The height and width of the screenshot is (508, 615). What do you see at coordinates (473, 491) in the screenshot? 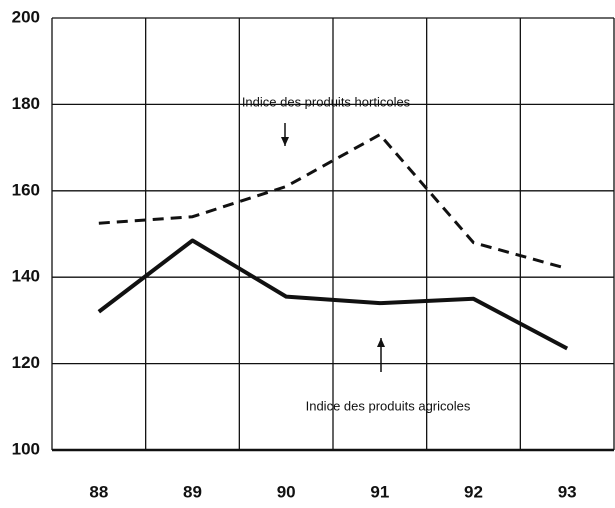
I see `x-tick-label: 92` at bounding box center [473, 491].